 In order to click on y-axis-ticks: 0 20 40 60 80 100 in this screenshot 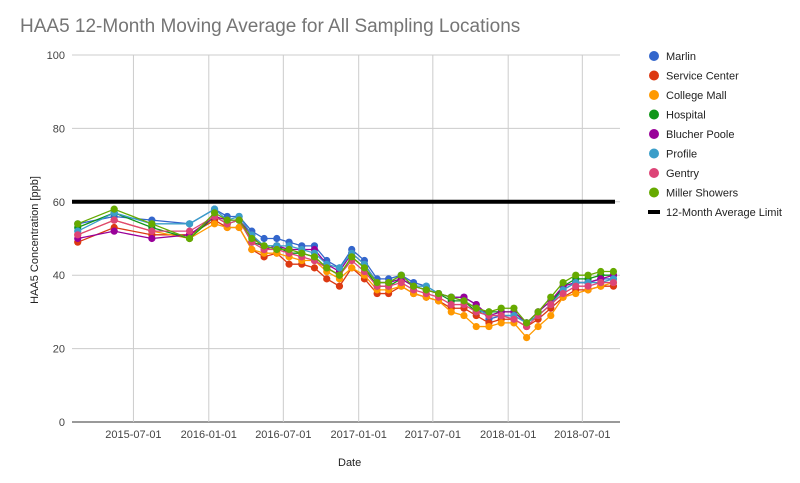, I will do `click(56, 239)`.